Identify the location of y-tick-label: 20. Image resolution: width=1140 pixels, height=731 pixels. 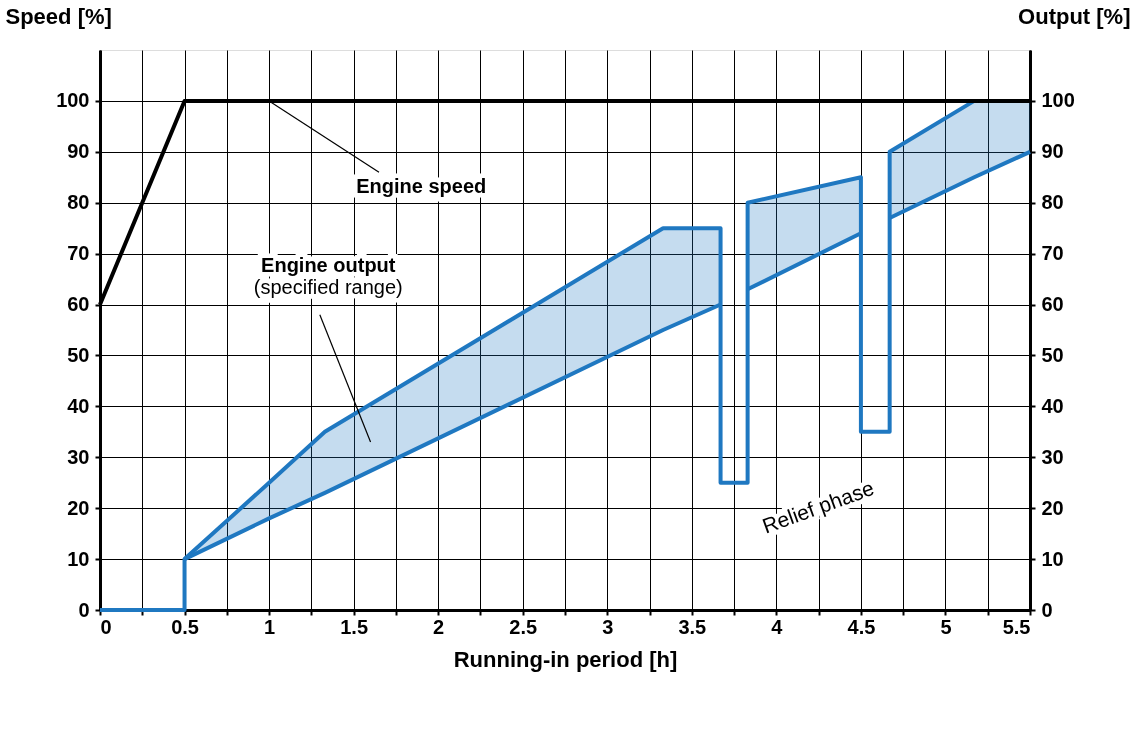
(78, 507).